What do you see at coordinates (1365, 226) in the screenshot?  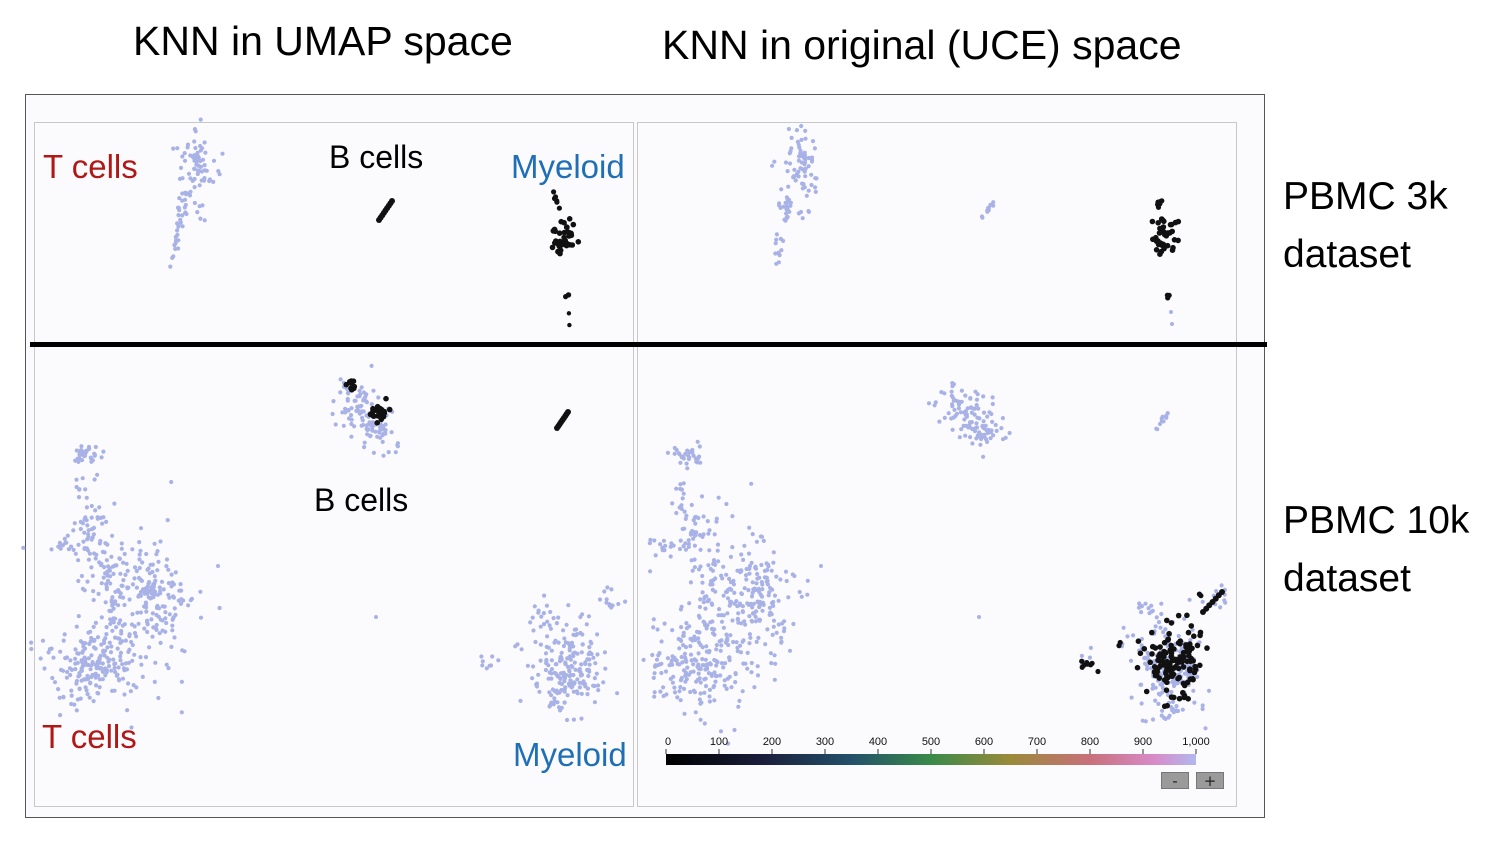 I see `row-label-pbmc3k: PBMC 3k dataset` at bounding box center [1365, 226].